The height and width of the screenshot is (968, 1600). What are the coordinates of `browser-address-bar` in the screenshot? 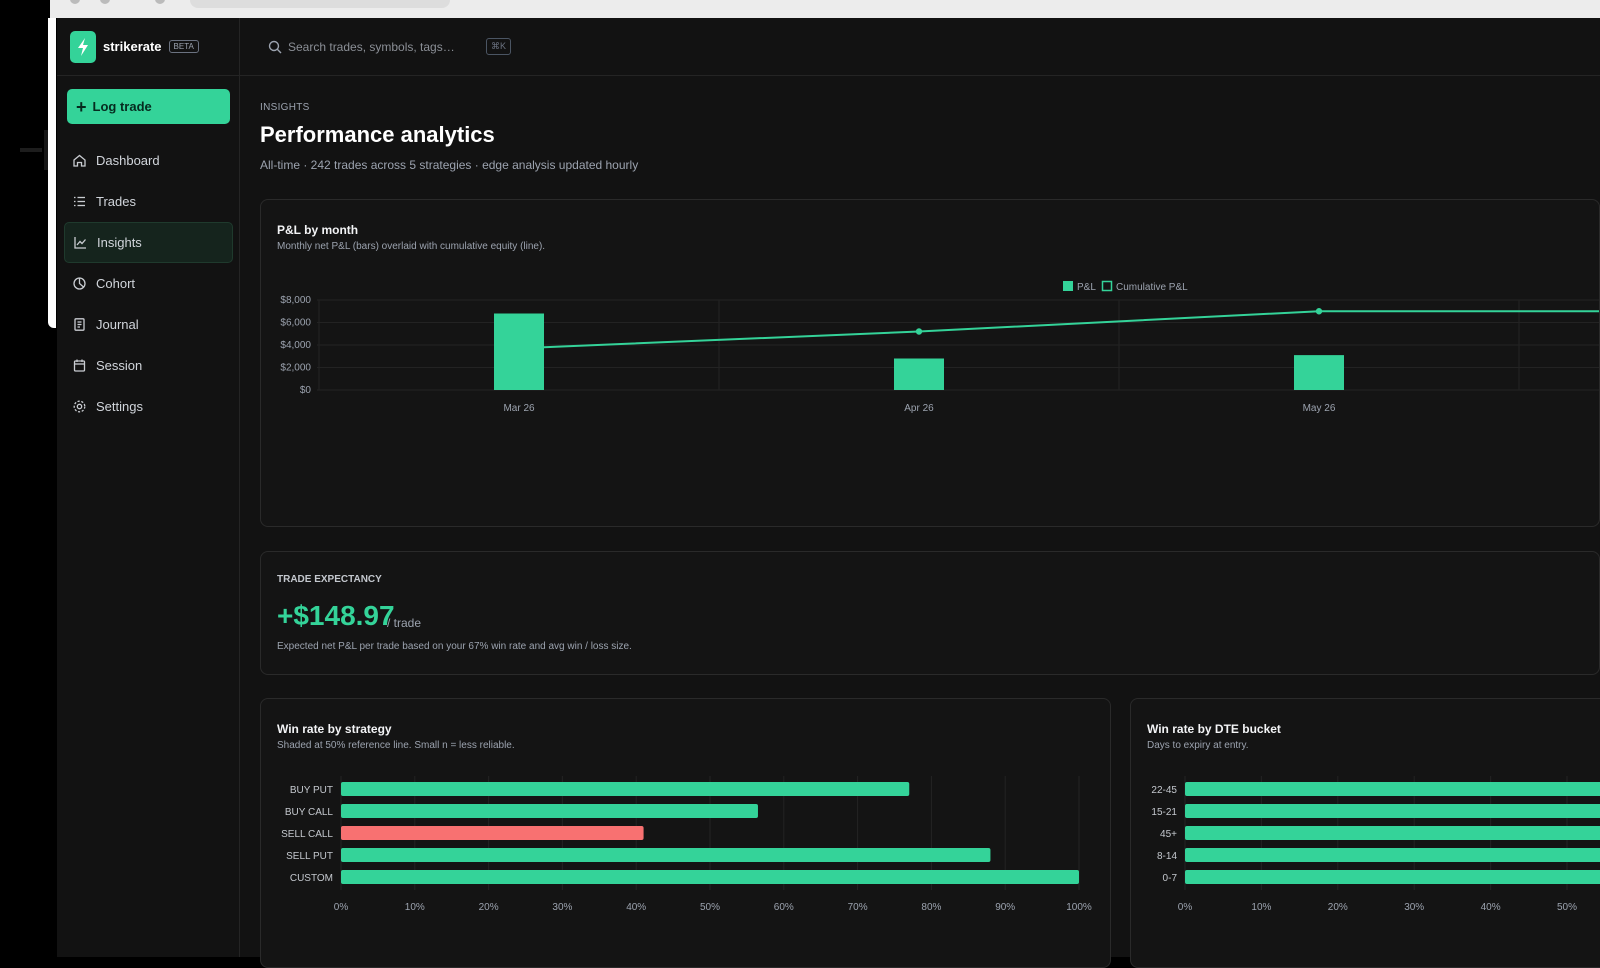 It's located at (320, 4).